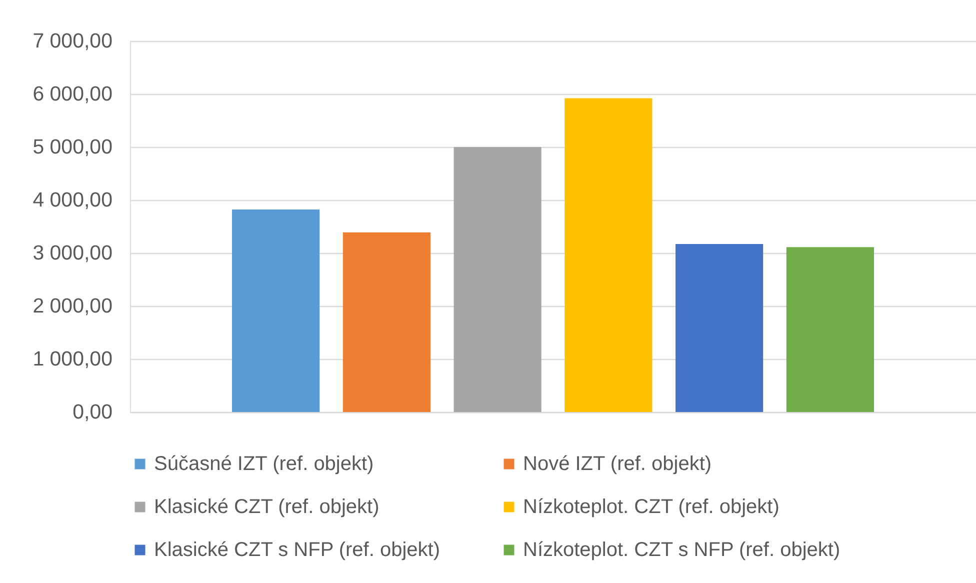 Image resolution: width=976 pixels, height=583 pixels. I want to click on legend-label: Súčasné IZT (ref. objekt), so click(264, 464).